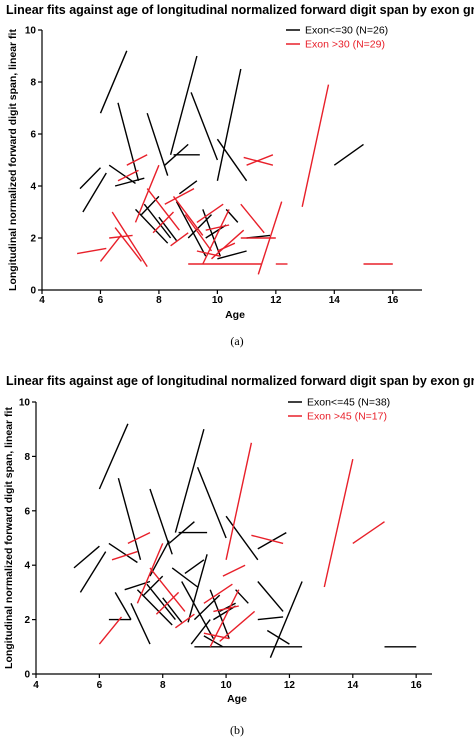 Image resolution: width=474 pixels, height=738 pixels. Describe the element at coordinates (236, 341) in the screenshot. I see `subfigure-caption: (a)` at that location.